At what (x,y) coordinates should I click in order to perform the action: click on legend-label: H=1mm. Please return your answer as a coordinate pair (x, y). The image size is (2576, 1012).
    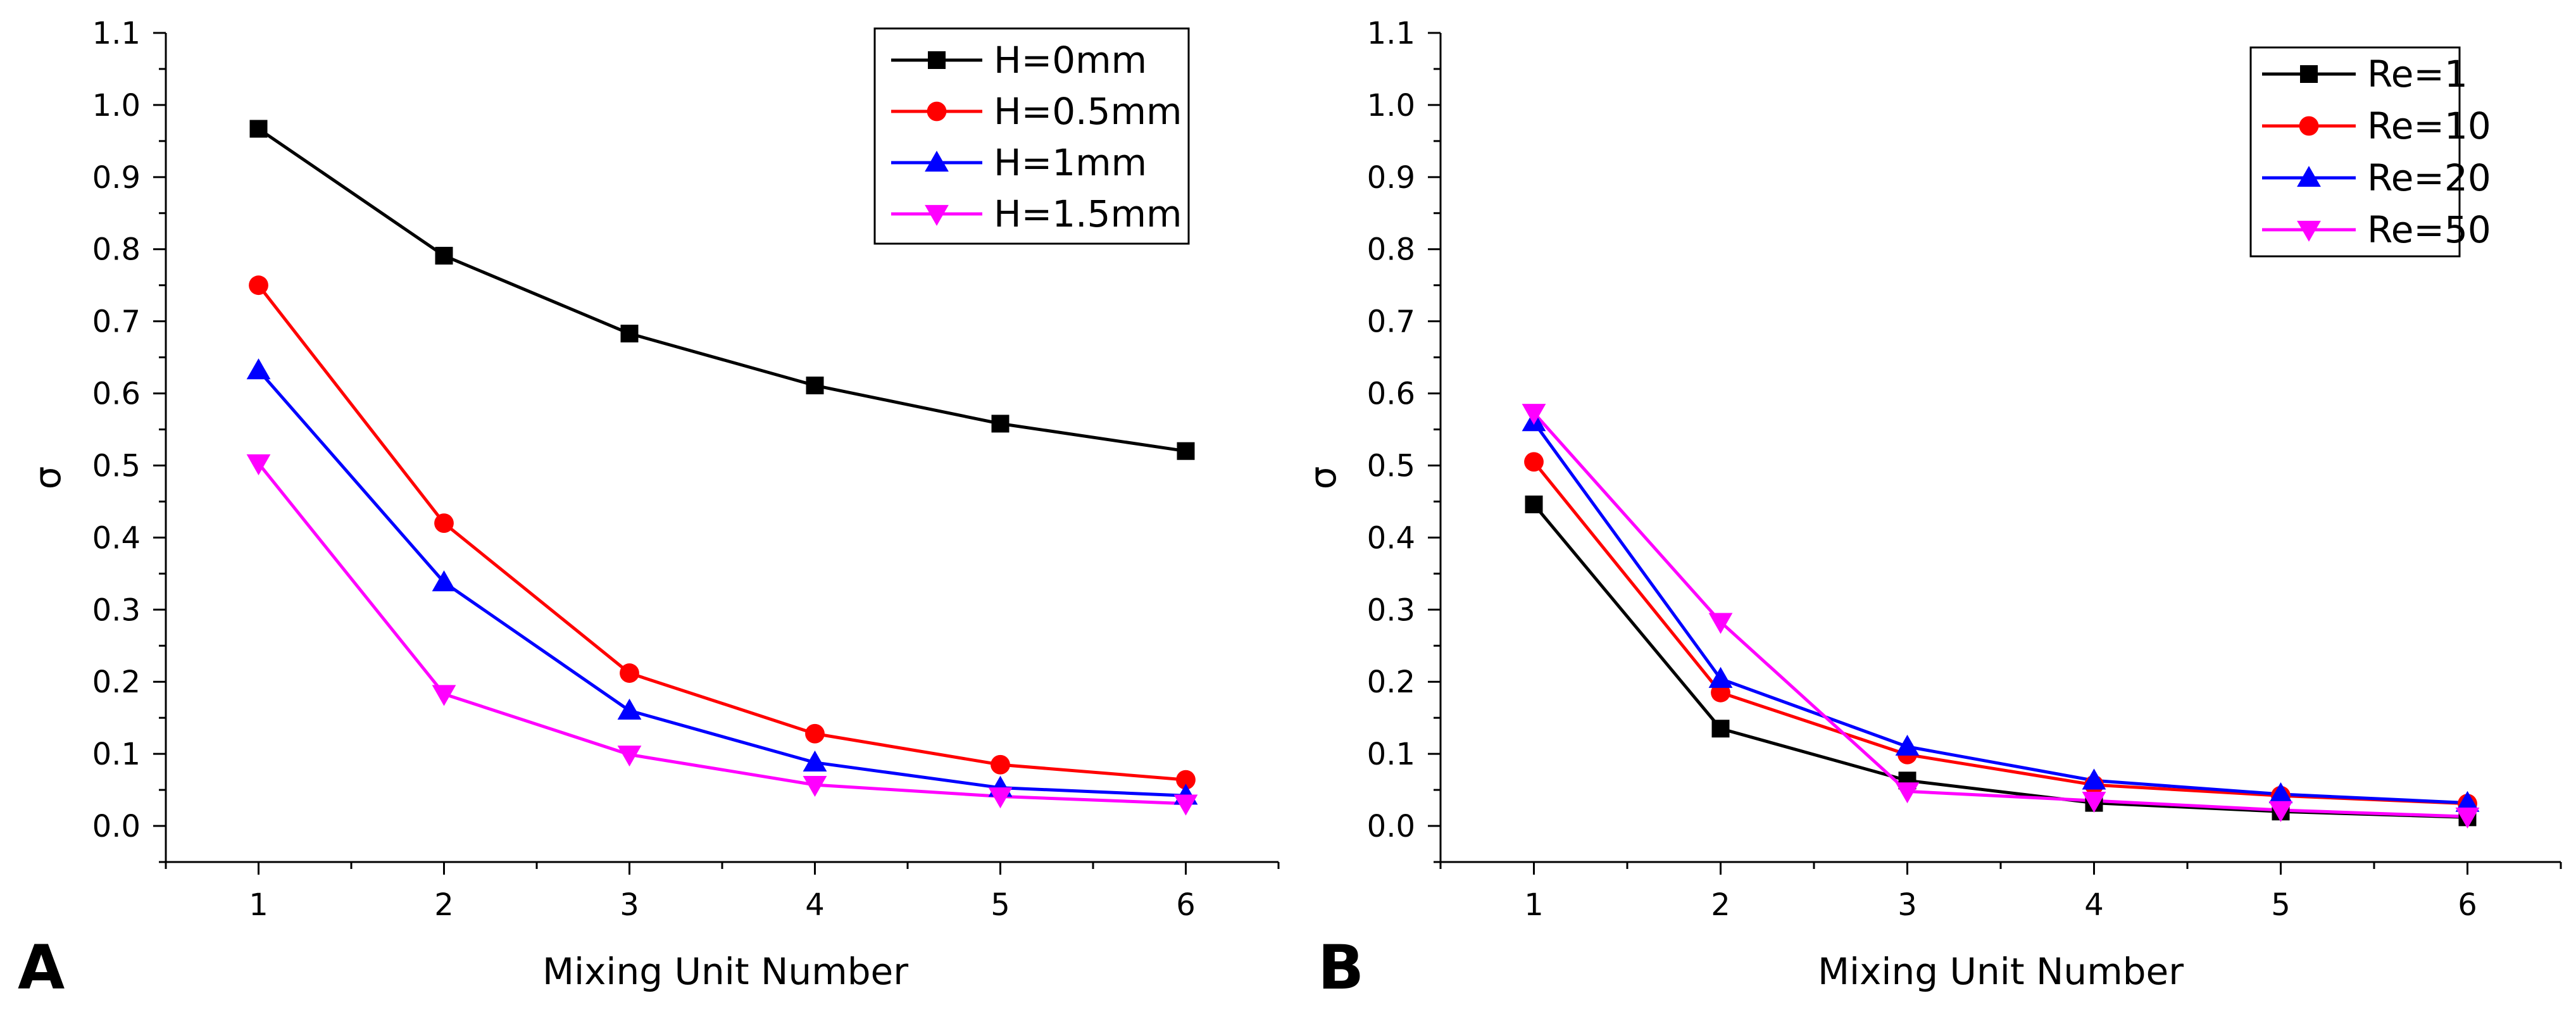
    Looking at the image, I should click on (1070, 162).